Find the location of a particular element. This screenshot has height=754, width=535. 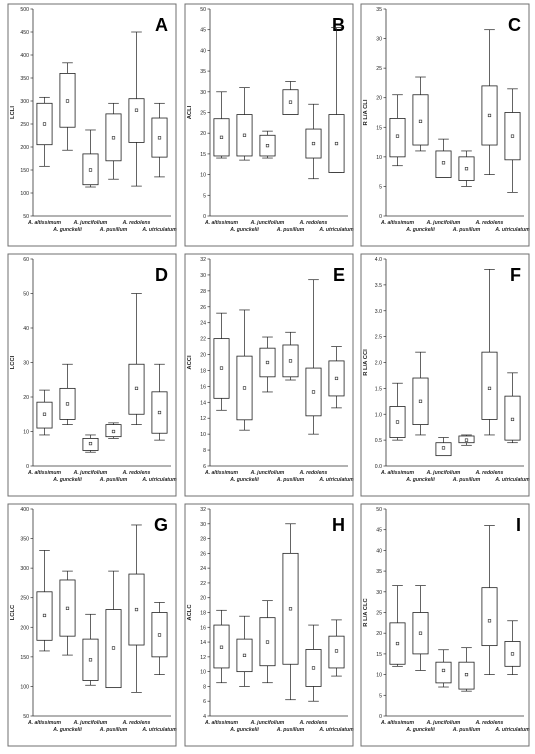

y-tick-label: 14 is located at coordinates (203, 643).